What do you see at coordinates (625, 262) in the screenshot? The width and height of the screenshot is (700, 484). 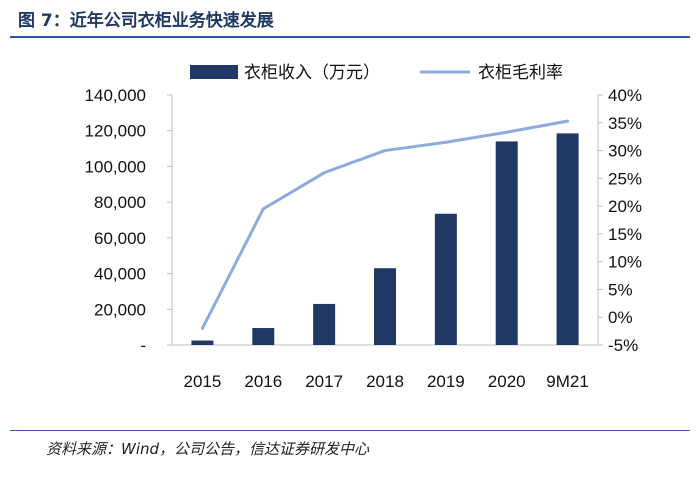 I see `right-tick-label: 10%` at bounding box center [625, 262].